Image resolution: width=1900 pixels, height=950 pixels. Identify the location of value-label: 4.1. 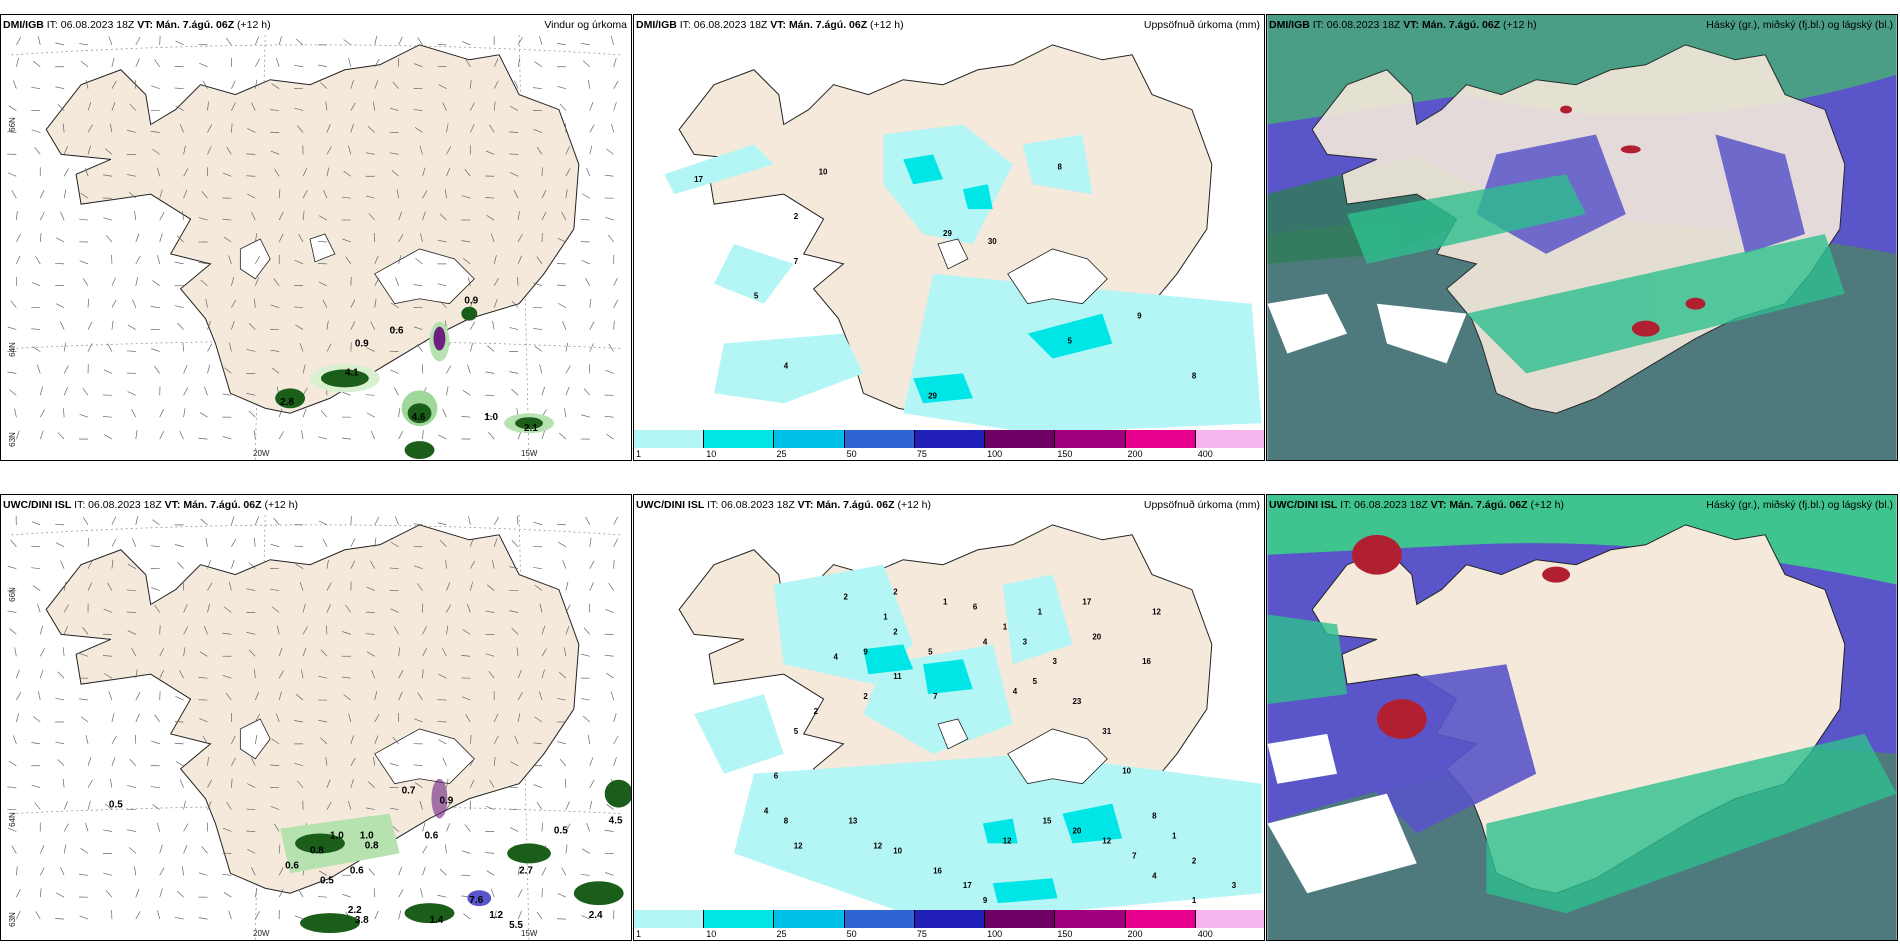
(352, 372).